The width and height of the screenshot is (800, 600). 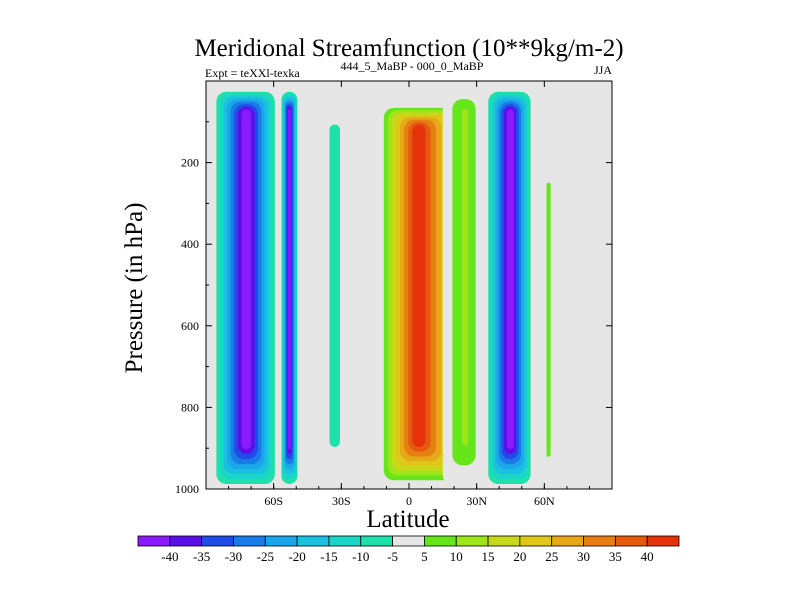 What do you see at coordinates (615, 556) in the screenshot?
I see `colorbar-label: 35` at bounding box center [615, 556].